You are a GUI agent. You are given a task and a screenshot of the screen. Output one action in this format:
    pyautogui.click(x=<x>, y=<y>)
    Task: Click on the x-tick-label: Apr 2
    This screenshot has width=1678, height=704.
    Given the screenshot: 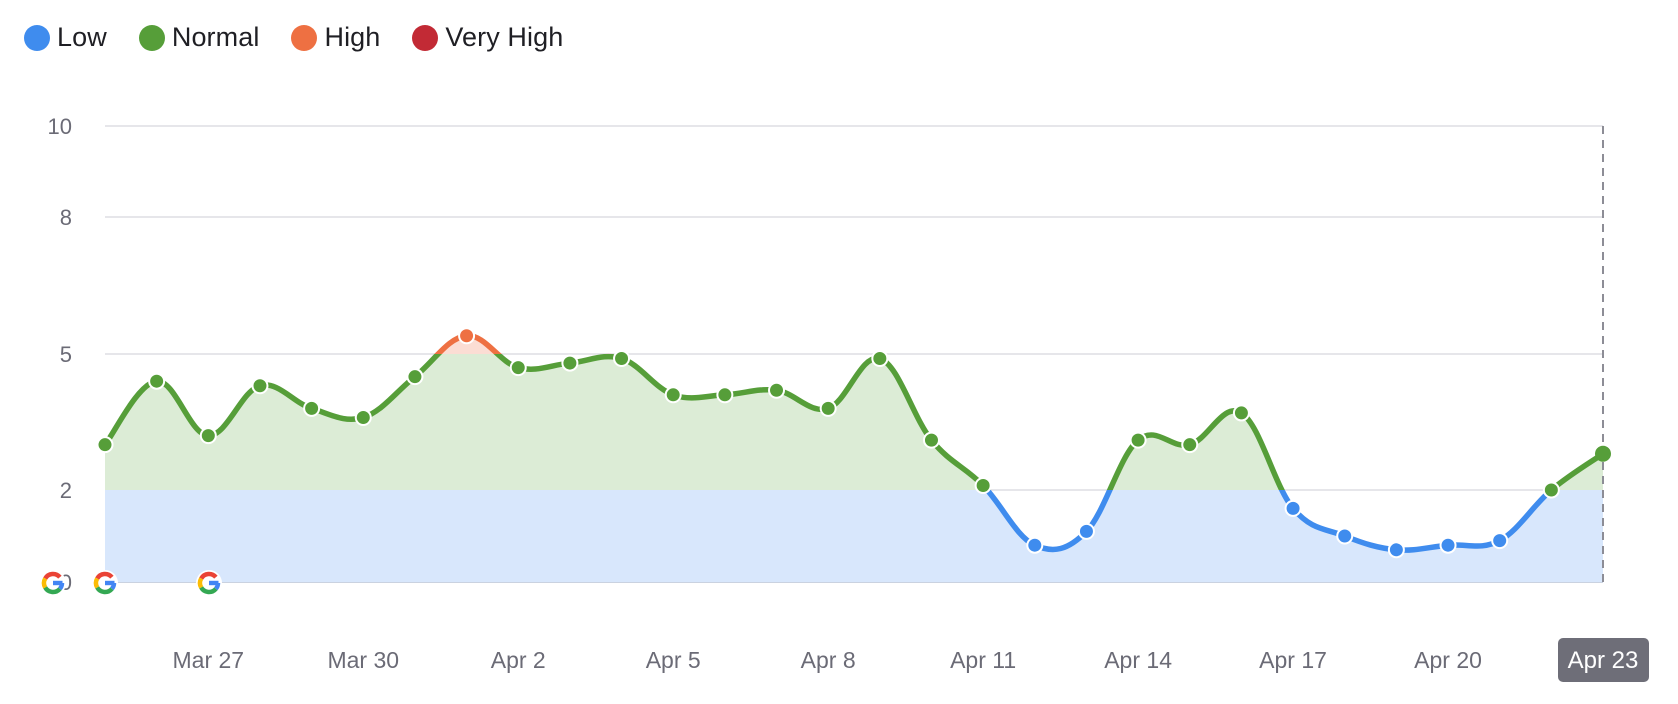 What is the action you would take?
    pyautogui.click(x=518, y=660)
    